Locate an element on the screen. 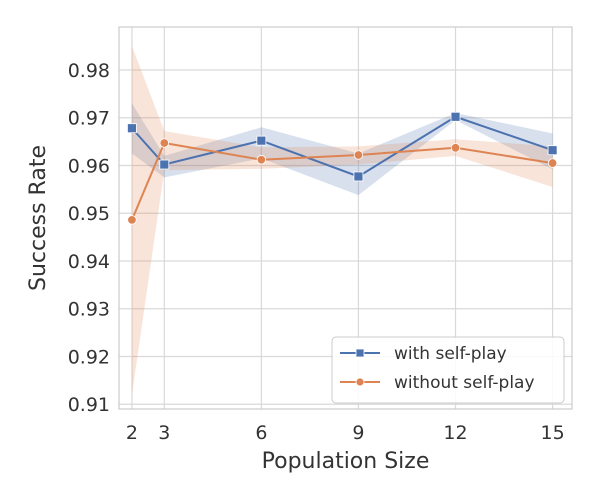 The width and height of the screenshot is (600, 500). x-tick-label: 3 is located at coordinates (164, 433).